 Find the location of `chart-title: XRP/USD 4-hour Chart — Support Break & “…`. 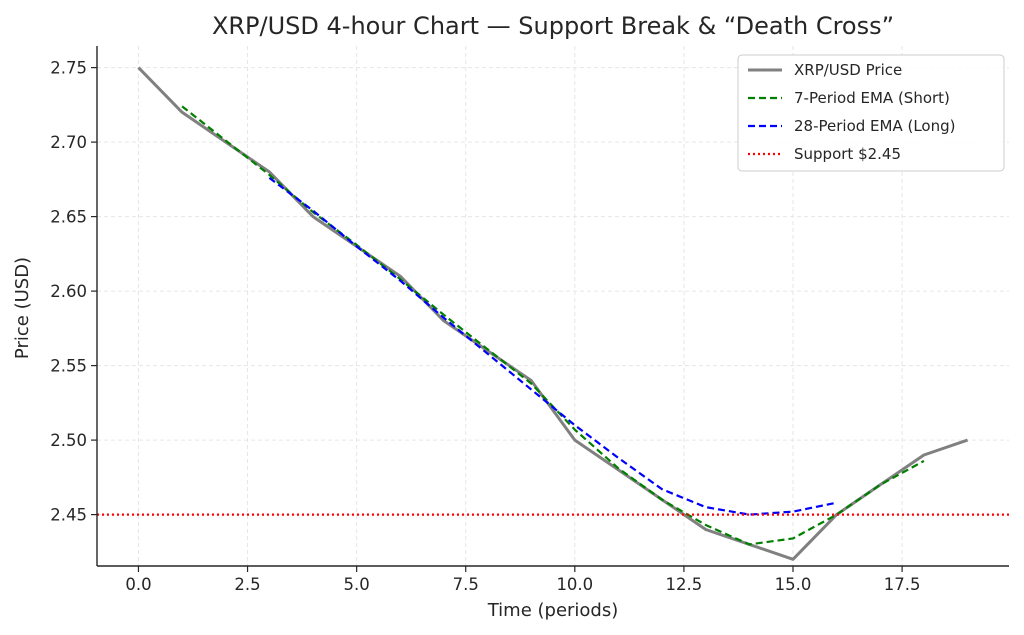

chart-title: XRP/USD 4-hour Chart — Support Break & “… is located at coordinates (553, 26).